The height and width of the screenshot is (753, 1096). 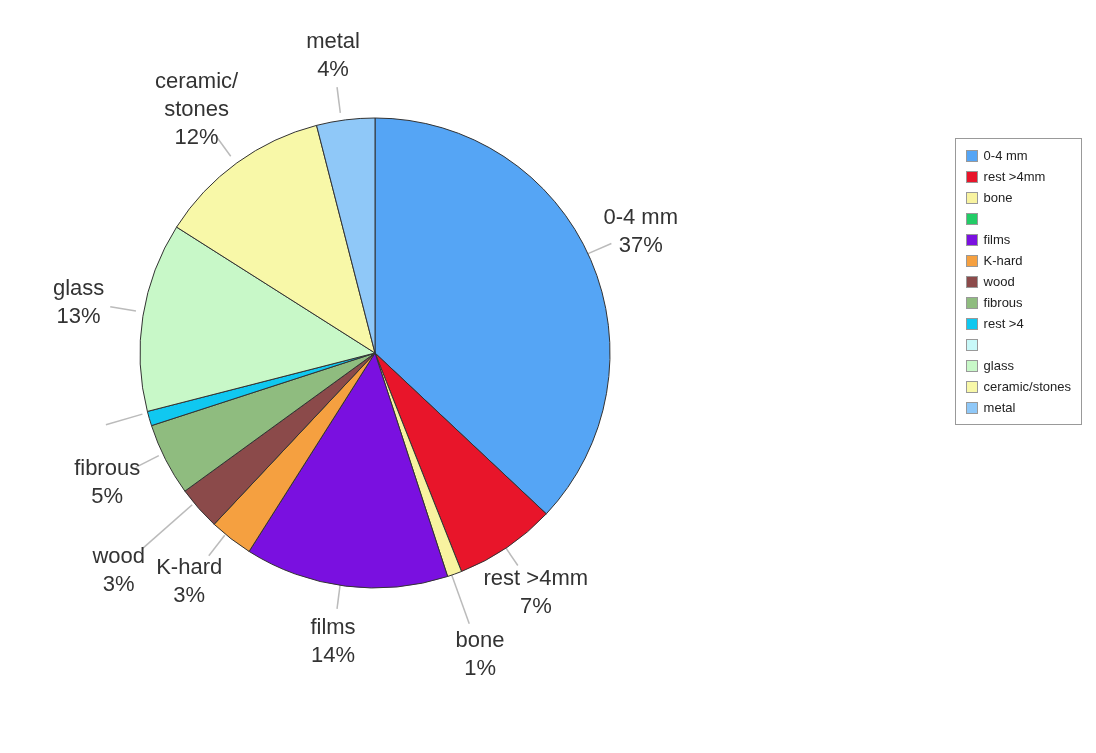 I want to click on slice-label: ceramic/stones, so click(x=197, y=95).